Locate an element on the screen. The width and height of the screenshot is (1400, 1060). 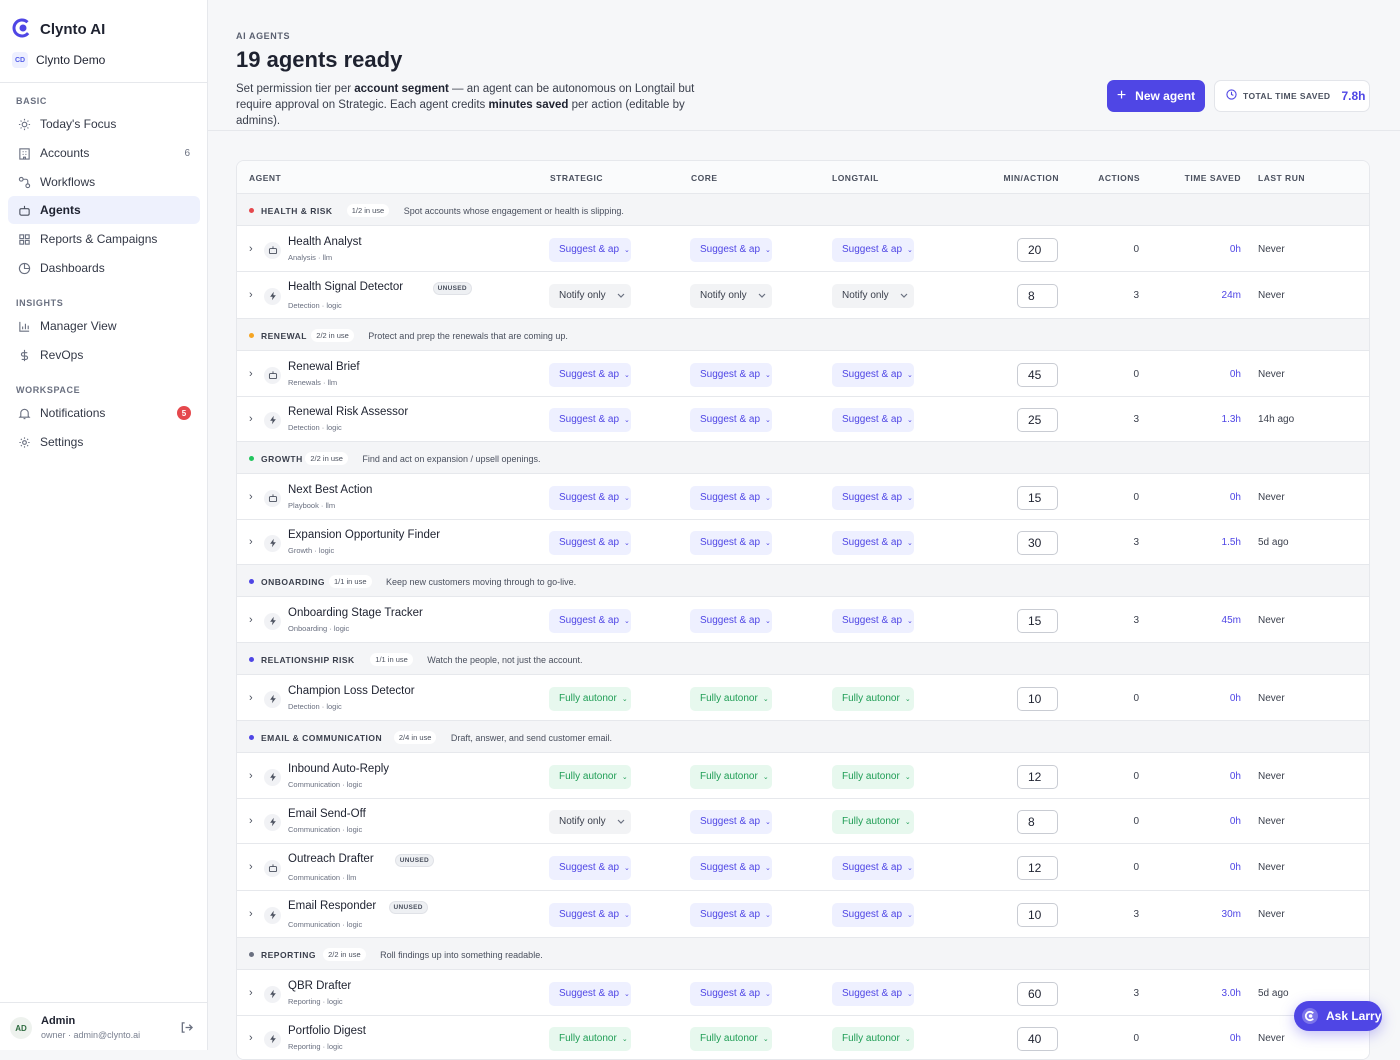
agent-name: Expansion Opportunity Finder is located at coordinates (364, 535).